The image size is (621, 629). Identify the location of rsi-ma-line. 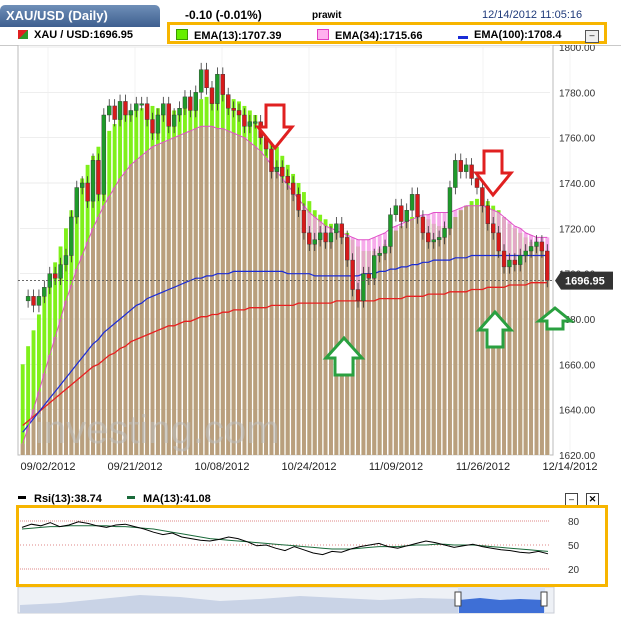
(285, 538).